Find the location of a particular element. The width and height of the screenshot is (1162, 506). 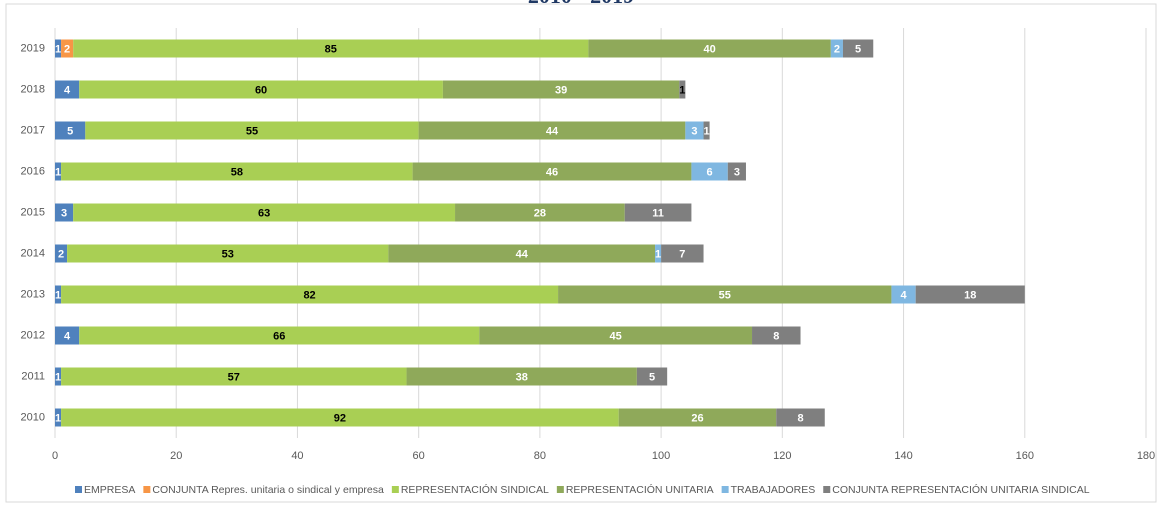

x-tick-label: 40 is located at coordinates (297, 456).